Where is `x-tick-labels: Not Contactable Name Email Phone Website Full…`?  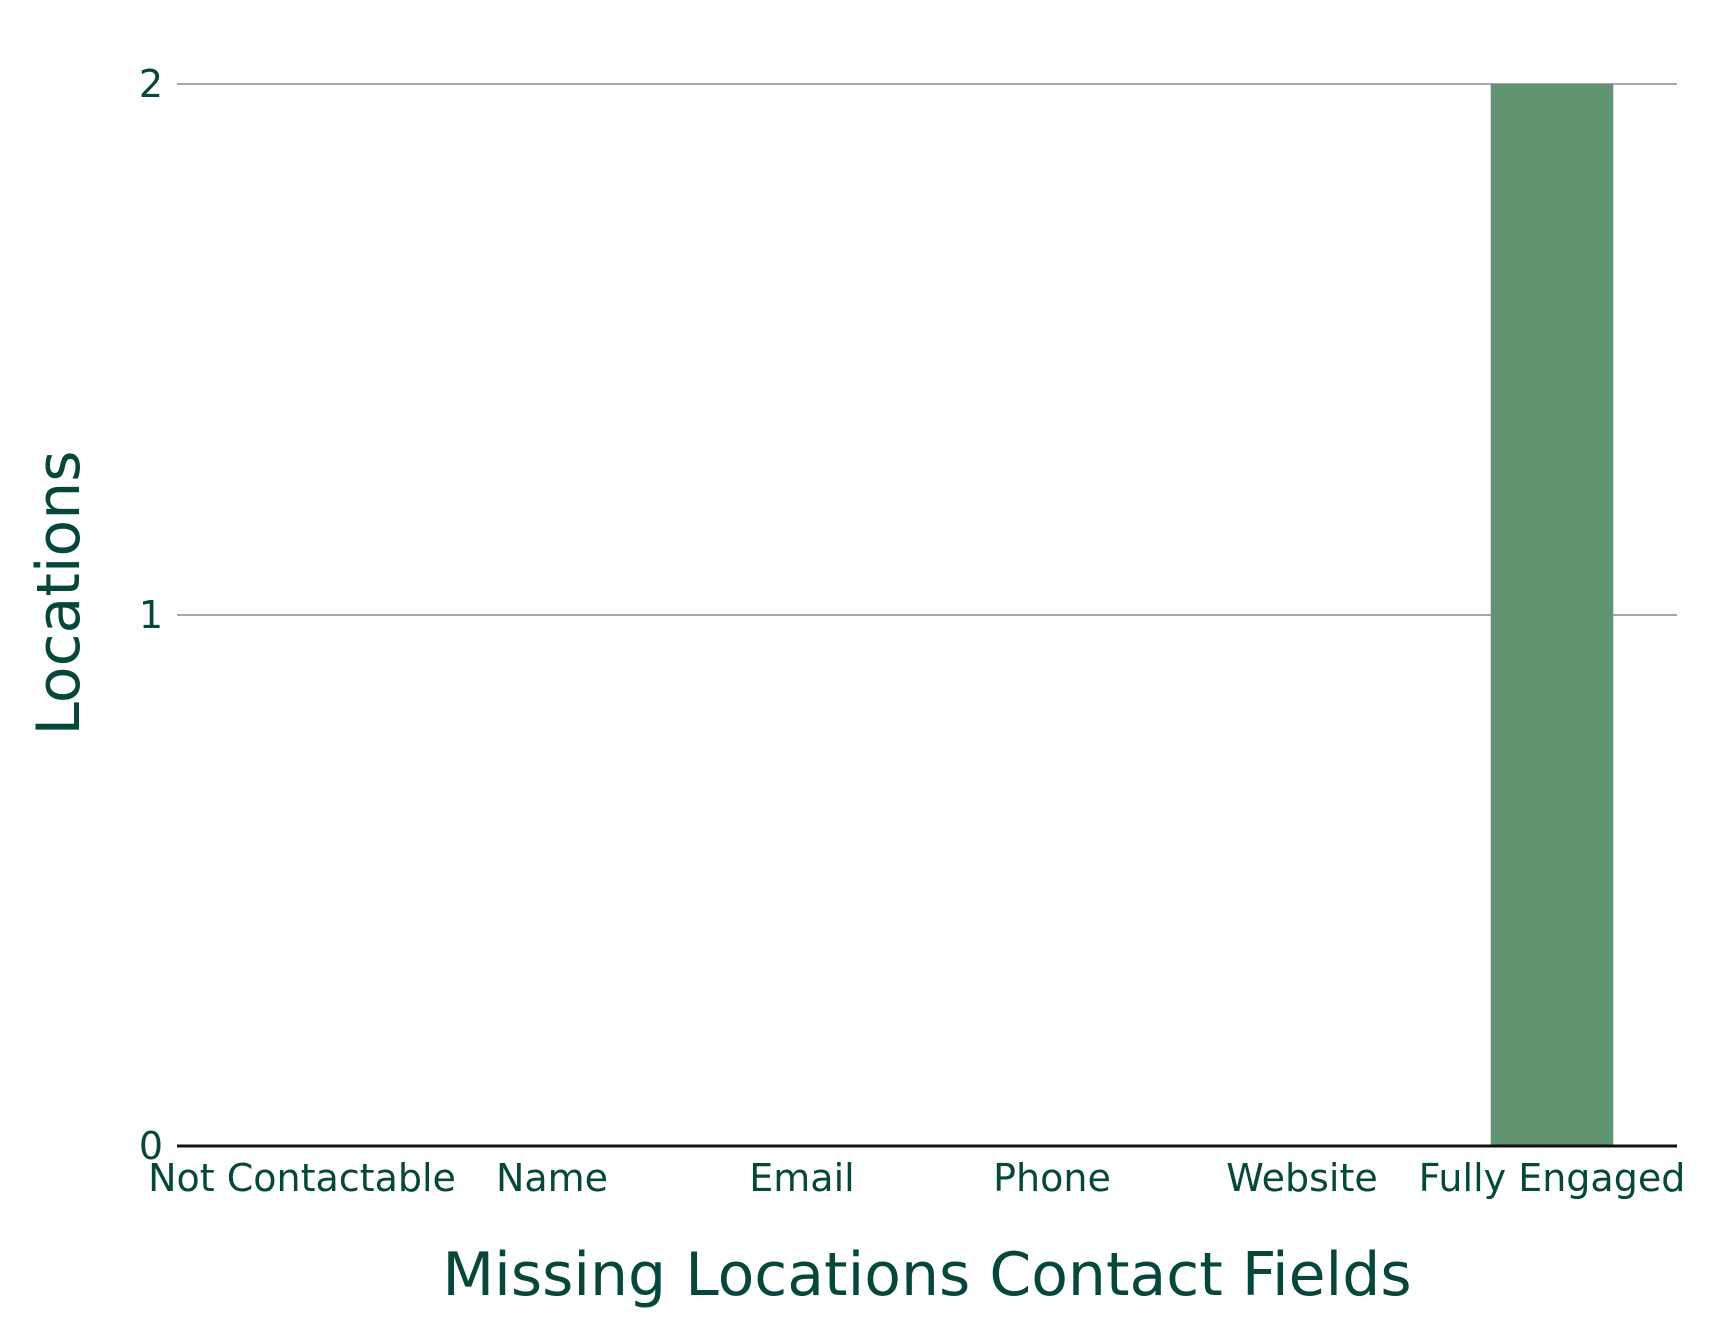 x-tick-labels: Not Contactable Name Email Phone Website Full… is located at coordinates (916, 1178).